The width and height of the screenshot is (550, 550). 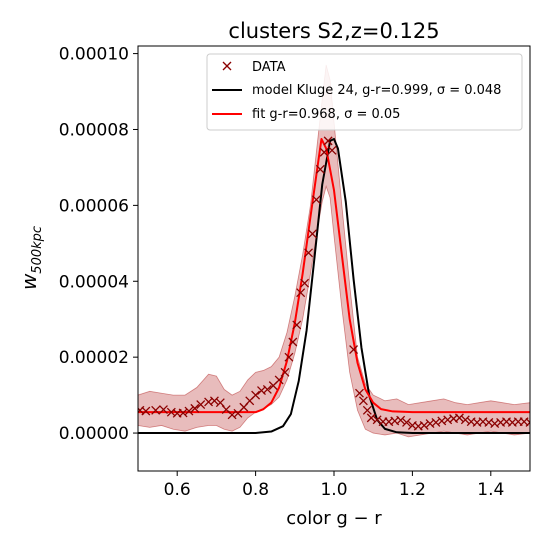 What do you see at coordinates (177, 490) in the screenshot?
I see `x-tick-label: 0.6` at bounding box center [177, 490].